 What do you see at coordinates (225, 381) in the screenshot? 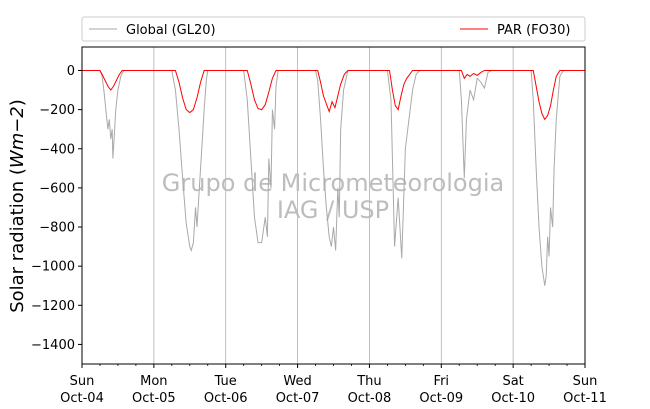
I see `x-tick-label-day: Tue` at bounding box center [225, 381].